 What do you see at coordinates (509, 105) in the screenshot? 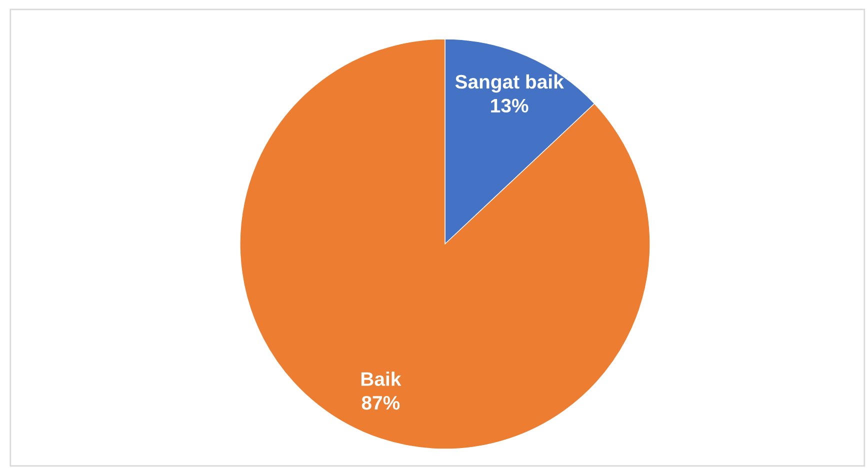
I see `data-label: 13%` at bounding box center [509, 105].